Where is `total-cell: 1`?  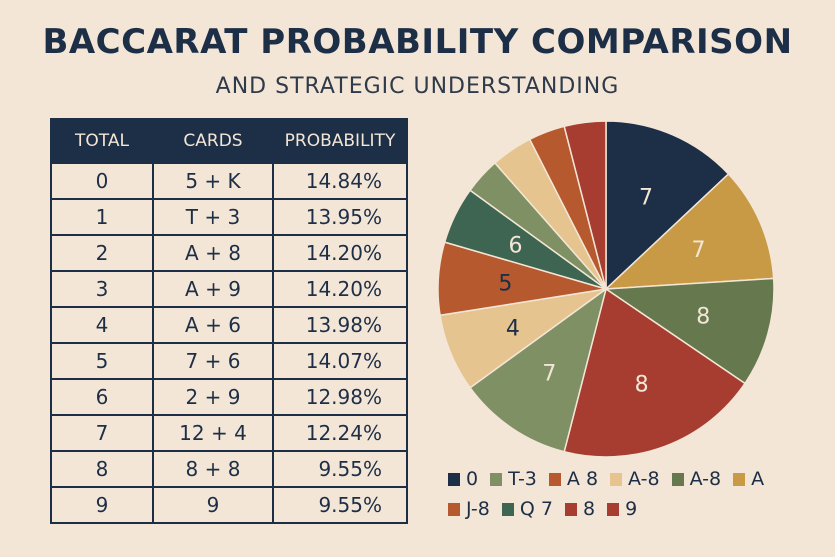
total-cell: 1 is located at coordinates (102, 217).